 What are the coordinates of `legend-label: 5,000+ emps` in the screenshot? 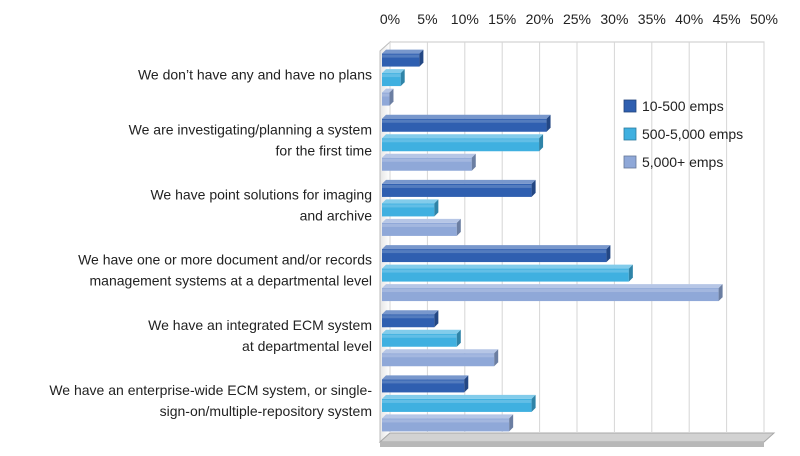 It's located at (682, 162).